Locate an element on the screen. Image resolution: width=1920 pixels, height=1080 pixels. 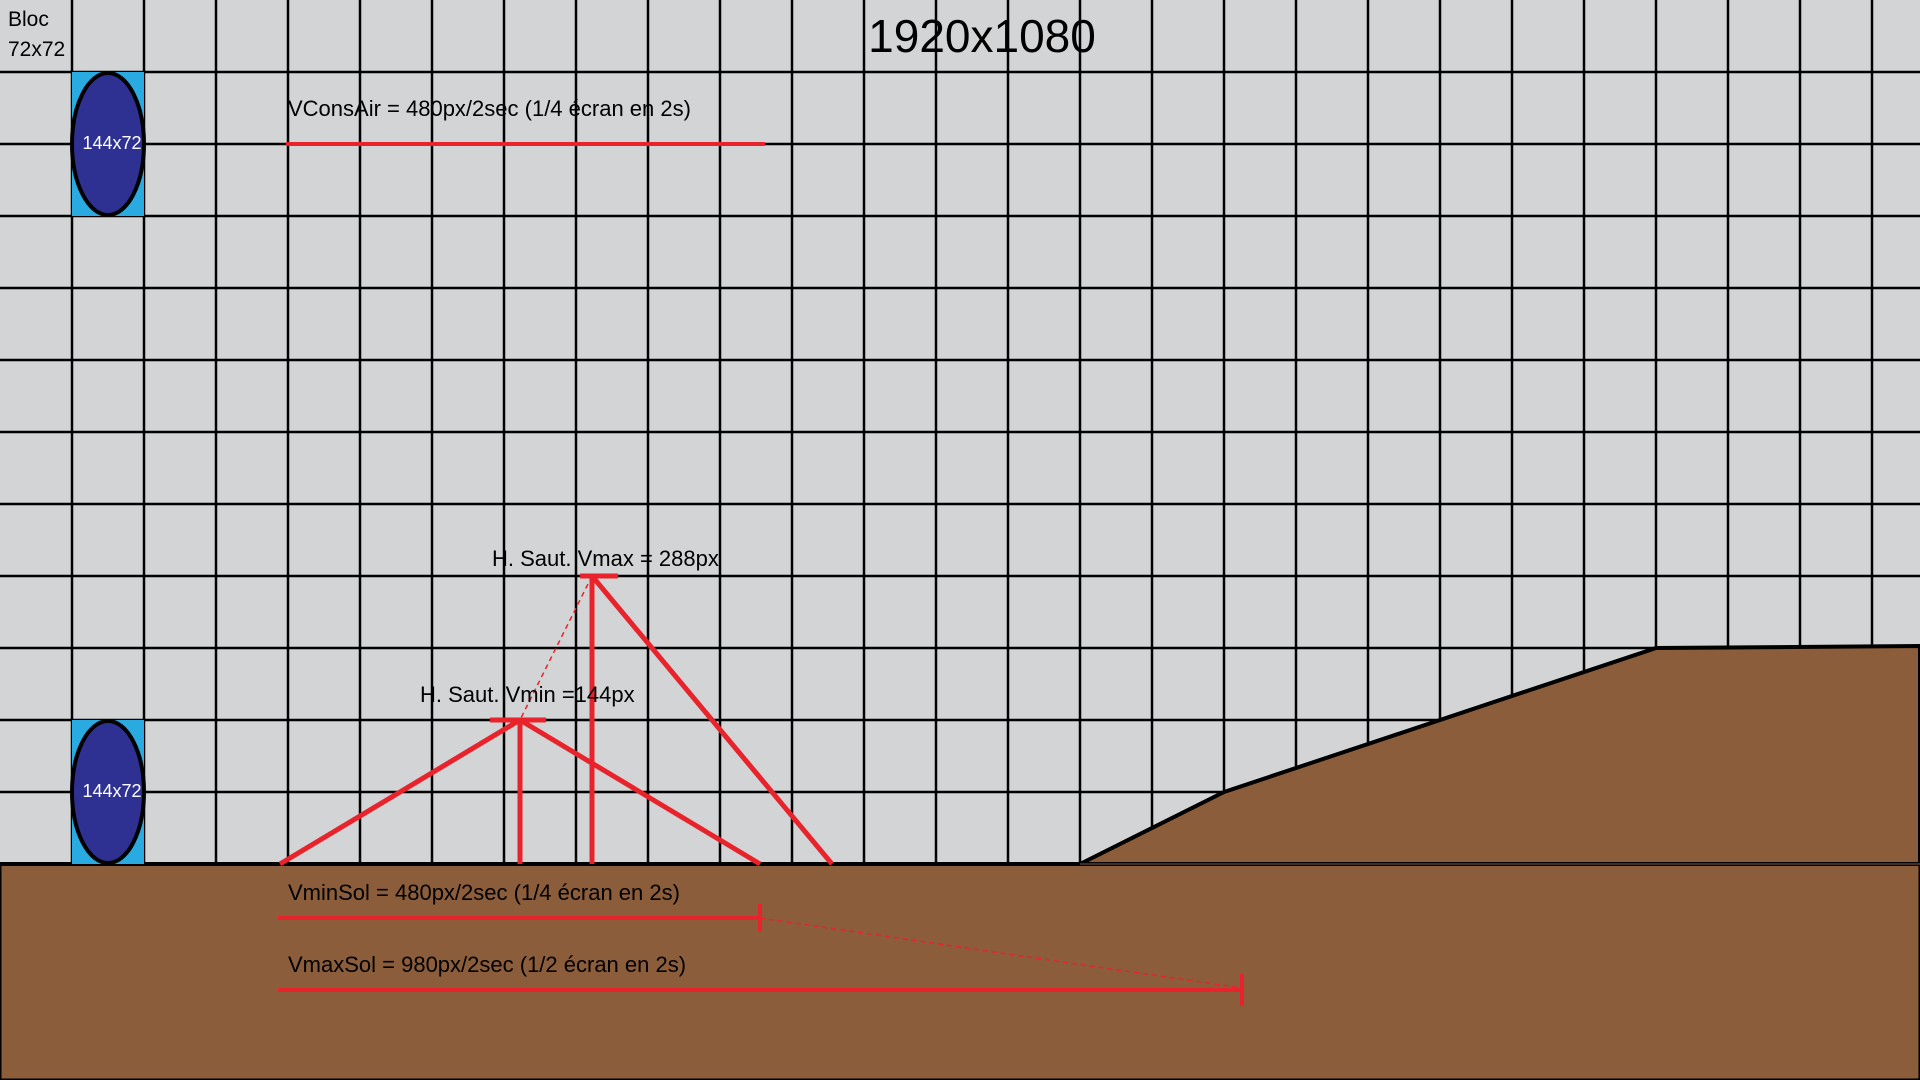
jump-vmin-label: H. Saut. Vmin =144px is located at coordinates (527, 694).